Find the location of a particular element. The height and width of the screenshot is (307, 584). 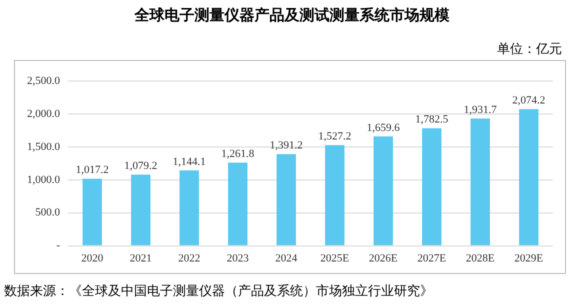

data-label: 1,144.1 is located at coordinates (189, 162).